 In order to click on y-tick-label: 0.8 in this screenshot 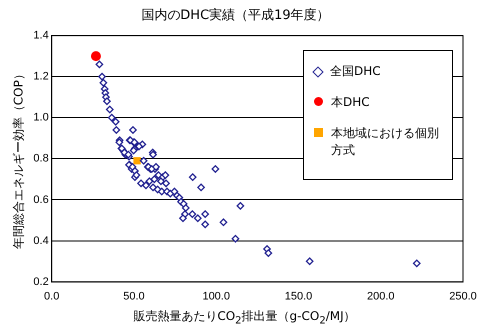, I will do `click(41, 158)`.